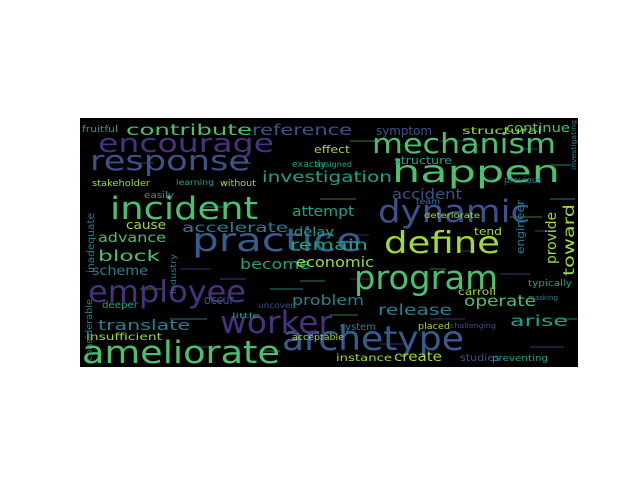  What do you see at coordinates (452, 215) in the screenshot?
I see `word-deteriorate: deteriorate` at bounding box center [452, 215].